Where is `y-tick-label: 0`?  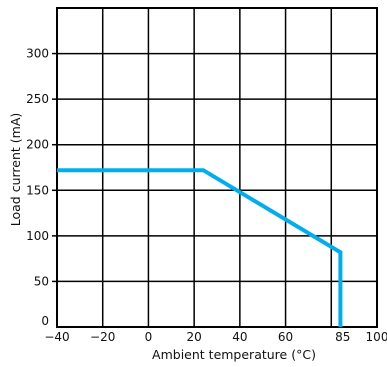
y-tick-label: 0 is located at coordinates (45, 321).